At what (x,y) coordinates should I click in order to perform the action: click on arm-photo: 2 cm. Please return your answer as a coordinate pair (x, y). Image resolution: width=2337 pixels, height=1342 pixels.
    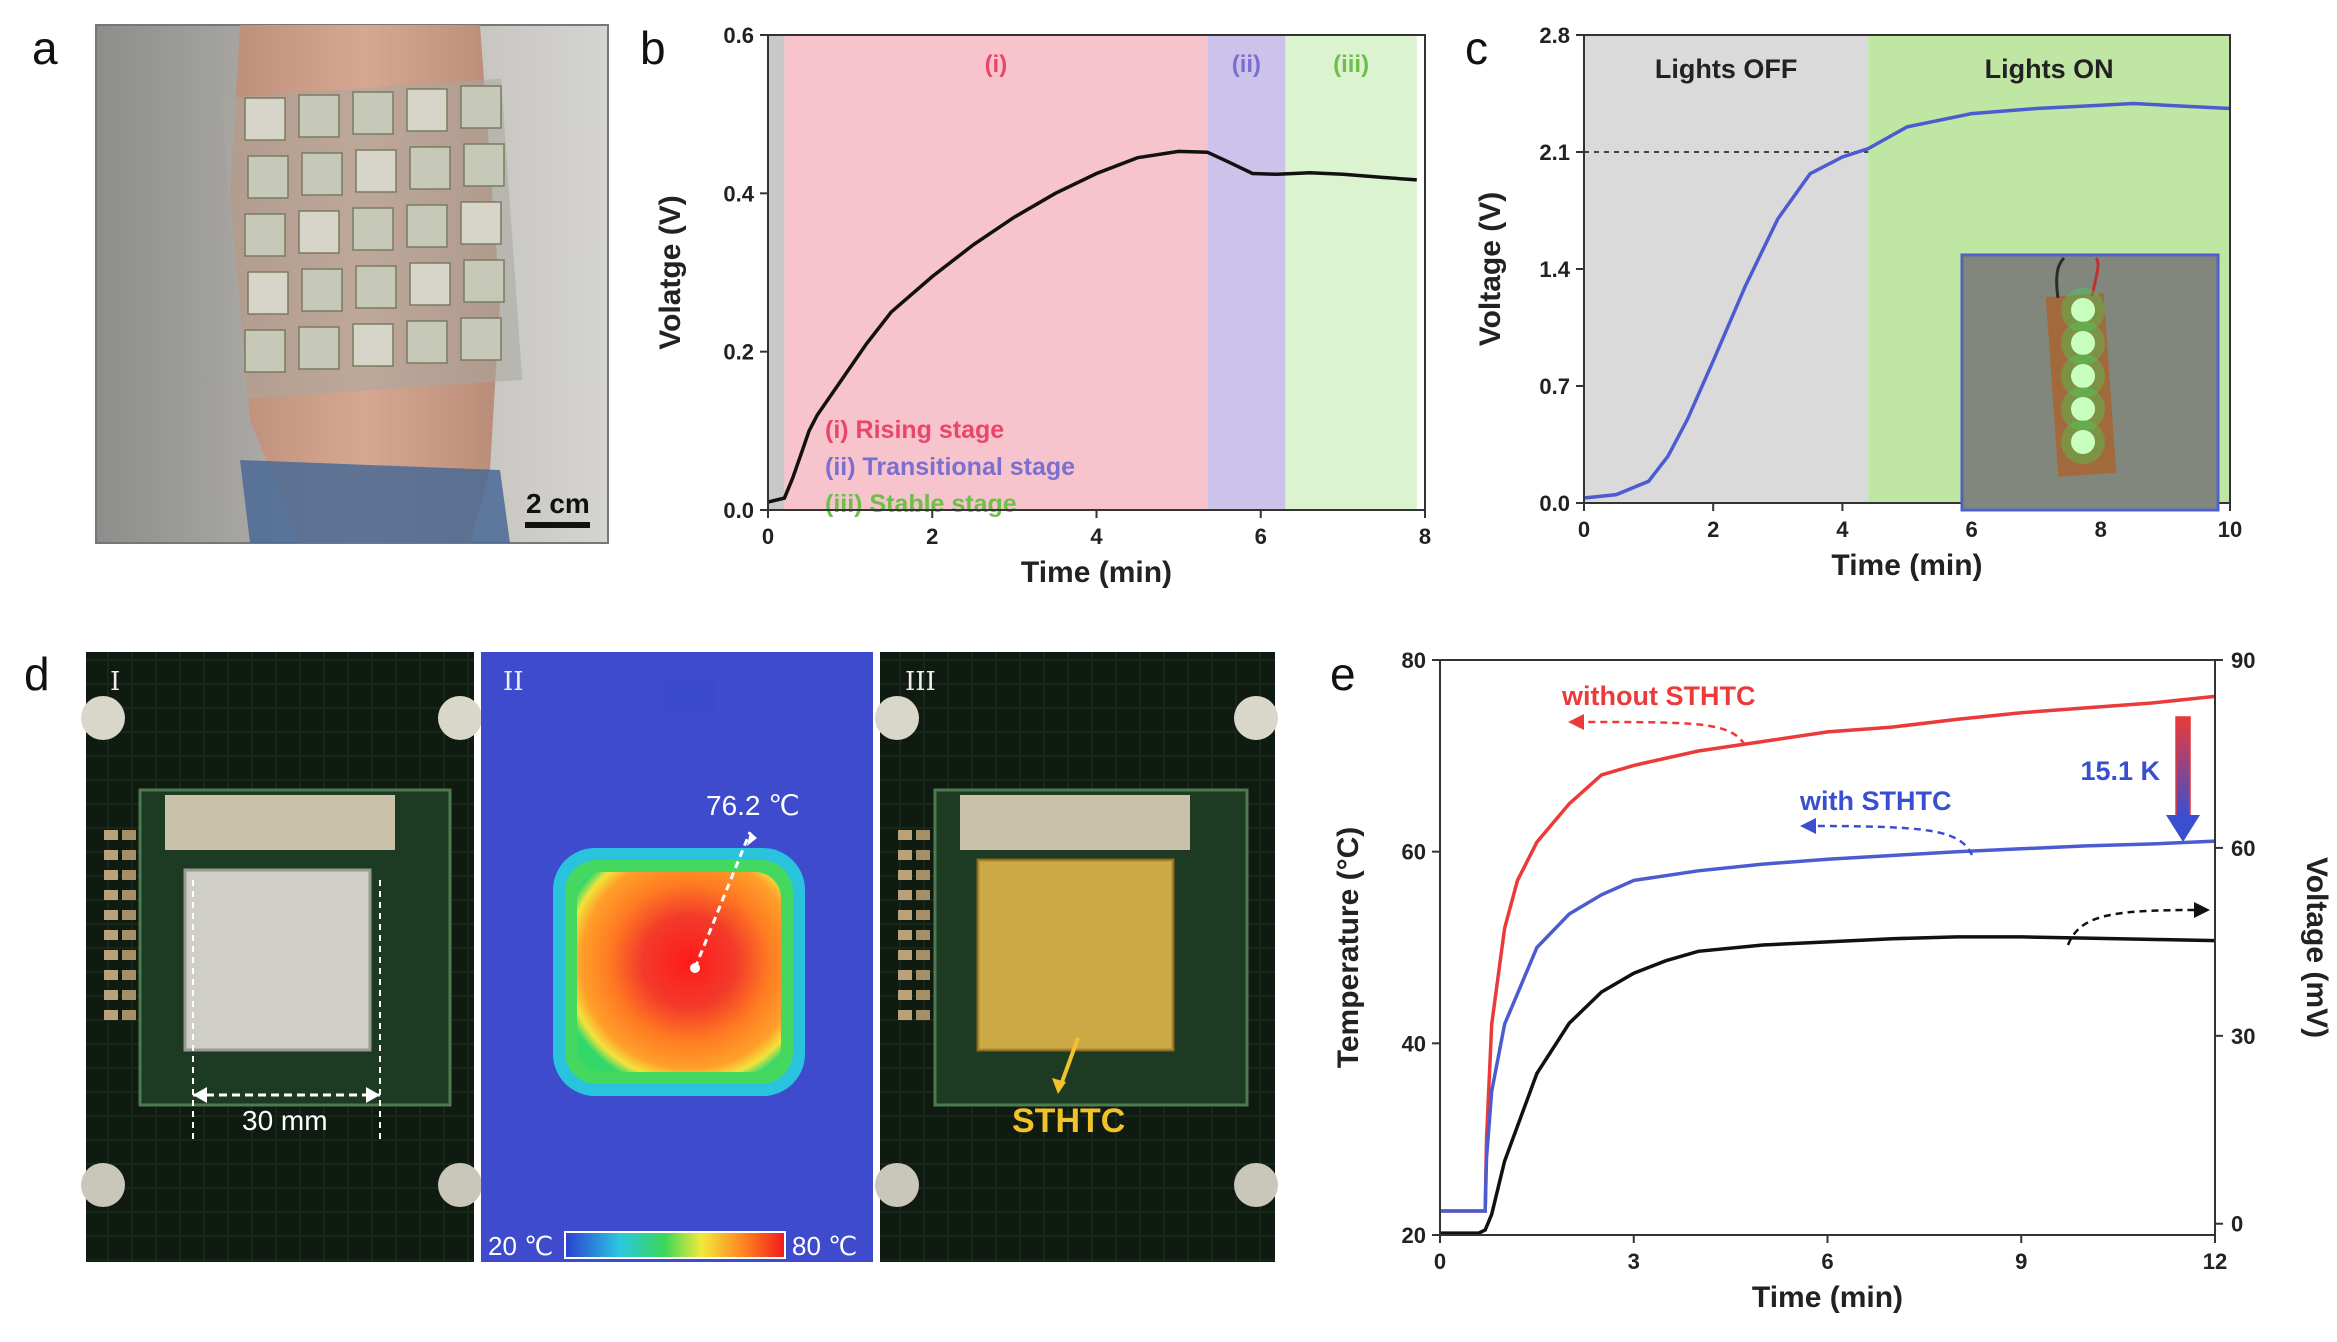
    Looking at the image, I should click on (352, 284).